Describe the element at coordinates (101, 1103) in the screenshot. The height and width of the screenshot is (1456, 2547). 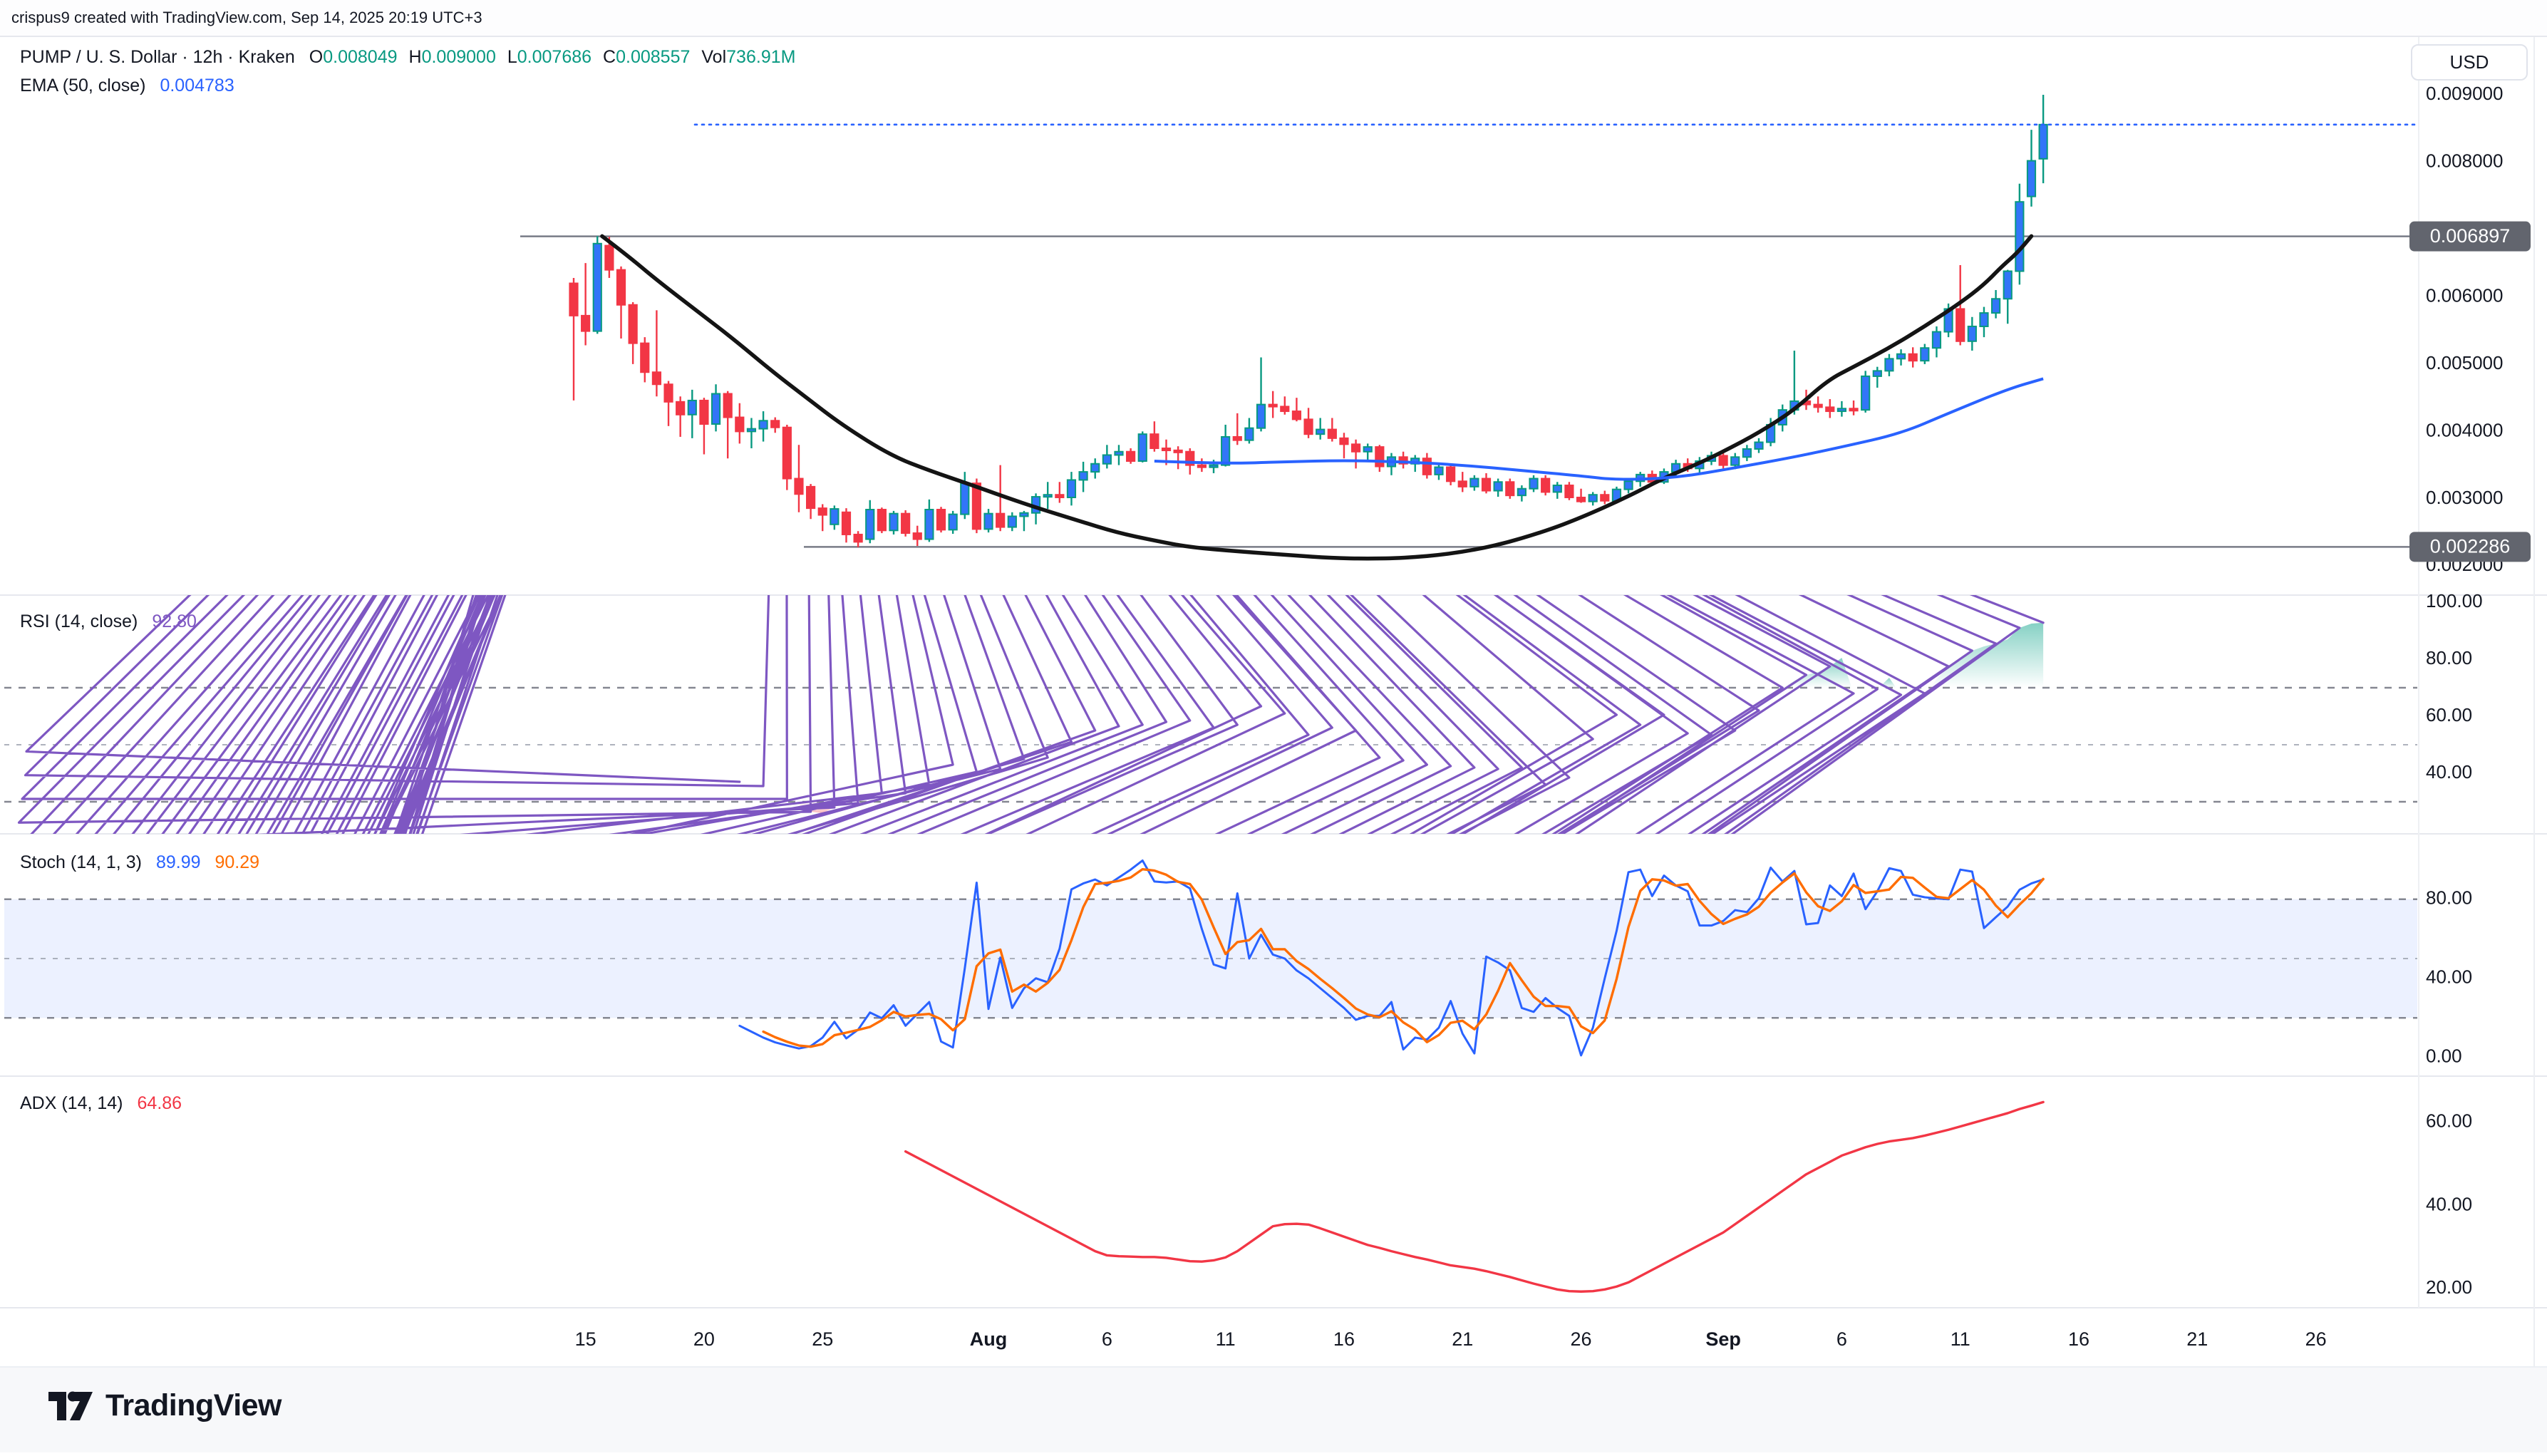
I see `adx-legend-row: ADX (14, 14) 64.86` at that location.